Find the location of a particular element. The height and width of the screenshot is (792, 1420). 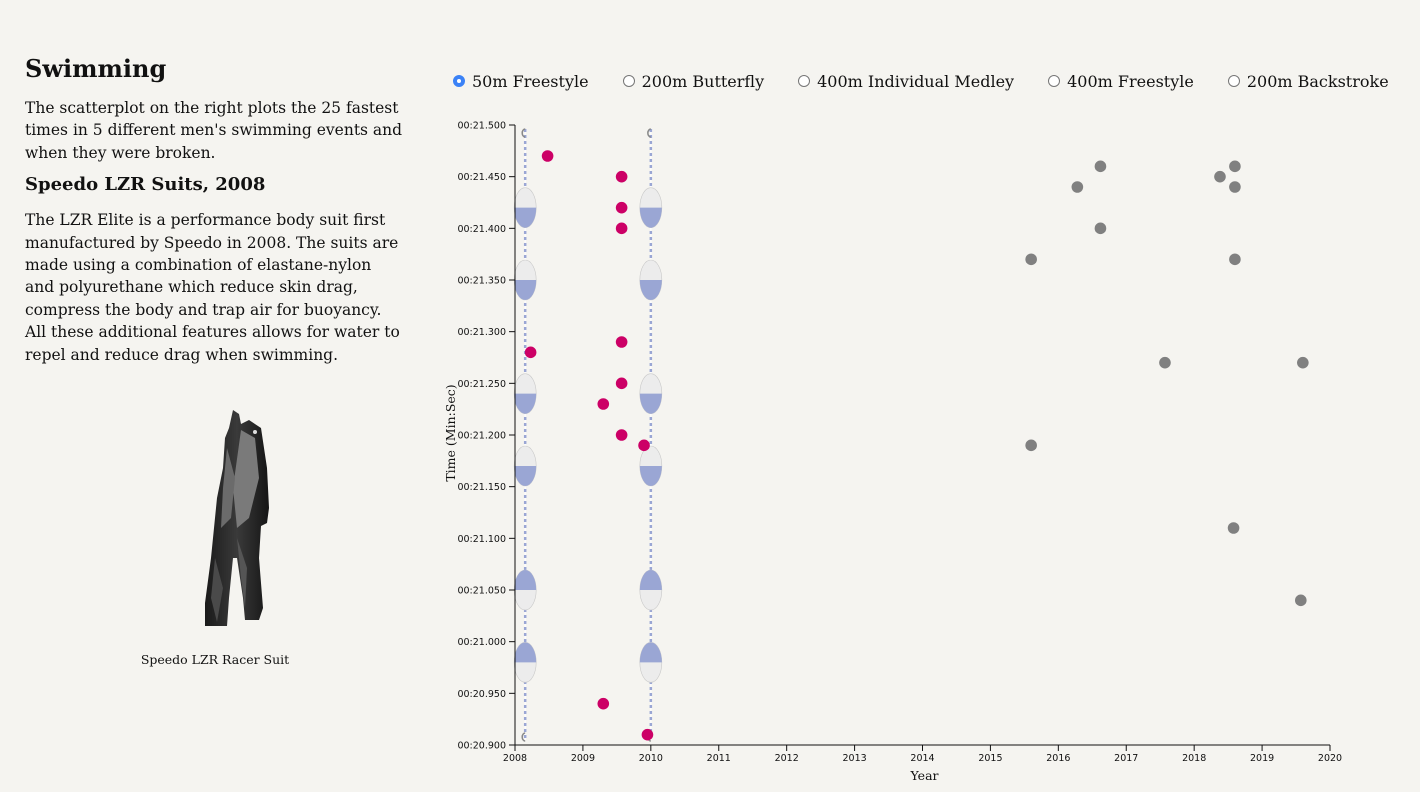

x-tick-label: 2017 is located at coordinates (1126, 758).